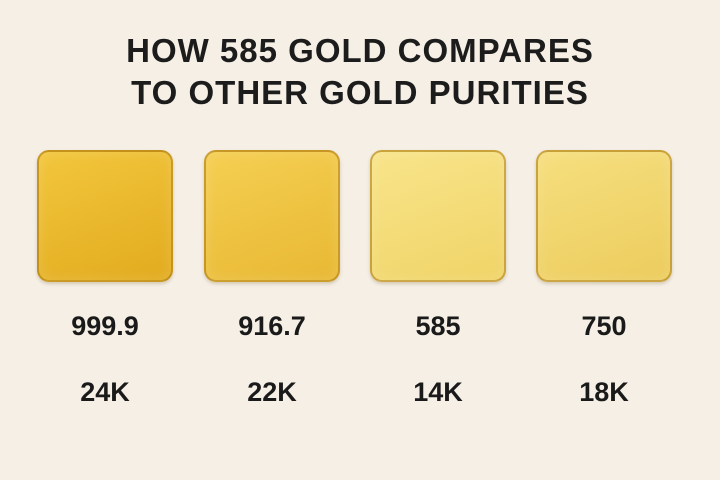 The width and height of the screenshot is (720, 480). I want to click on karat-label: 24K, so click(105, 392).